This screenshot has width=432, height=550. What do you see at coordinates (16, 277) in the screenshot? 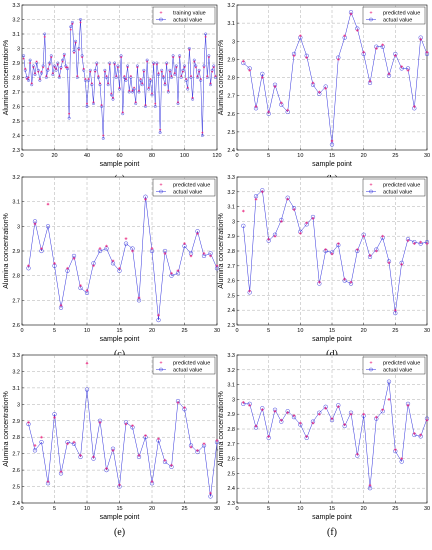
I see `y-tick-label: 2.8` at bounding box center [16, 277].